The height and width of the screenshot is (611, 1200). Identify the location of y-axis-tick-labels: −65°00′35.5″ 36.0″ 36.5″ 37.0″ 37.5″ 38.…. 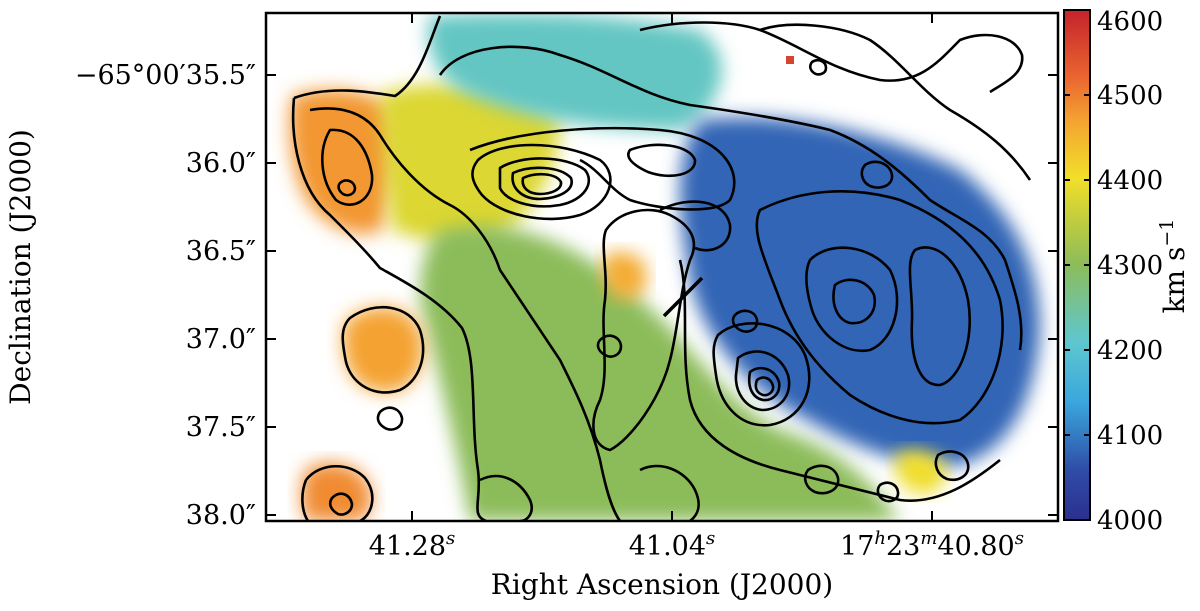
(165, 295).